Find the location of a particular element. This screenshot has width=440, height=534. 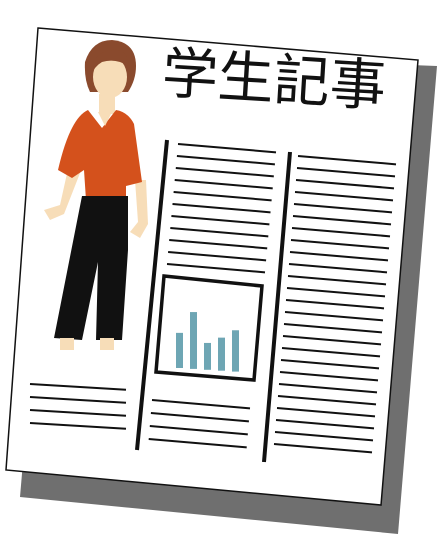

headline: 学生記事 is located at coordinates (274, 80).